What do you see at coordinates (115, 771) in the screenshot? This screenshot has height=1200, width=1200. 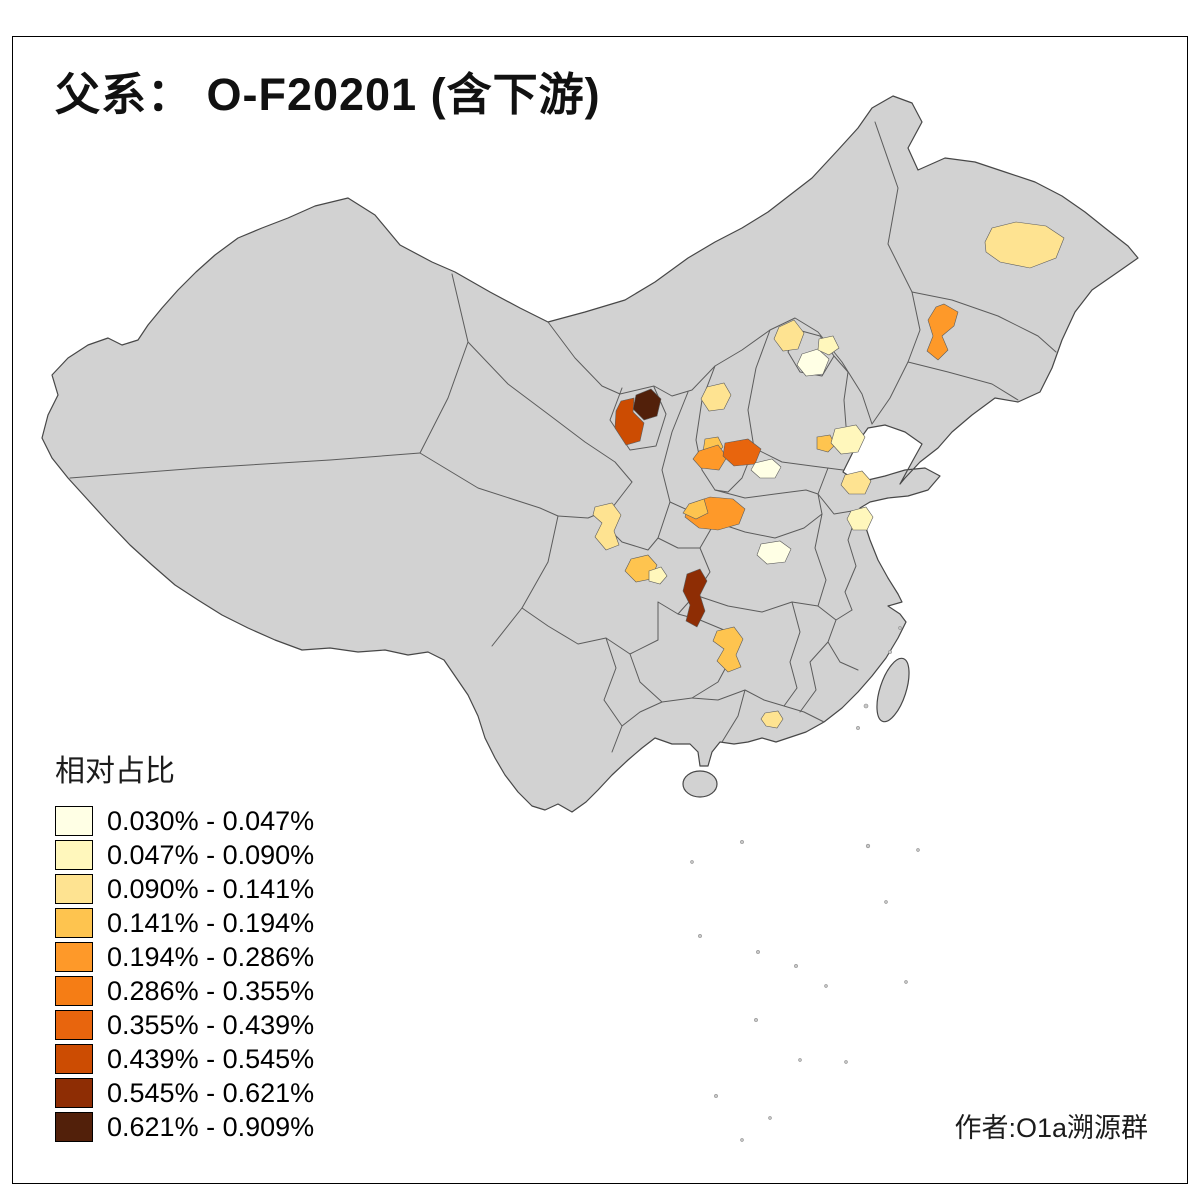 I see `legend-title: 相对占比` at bounding box center [115, 771].